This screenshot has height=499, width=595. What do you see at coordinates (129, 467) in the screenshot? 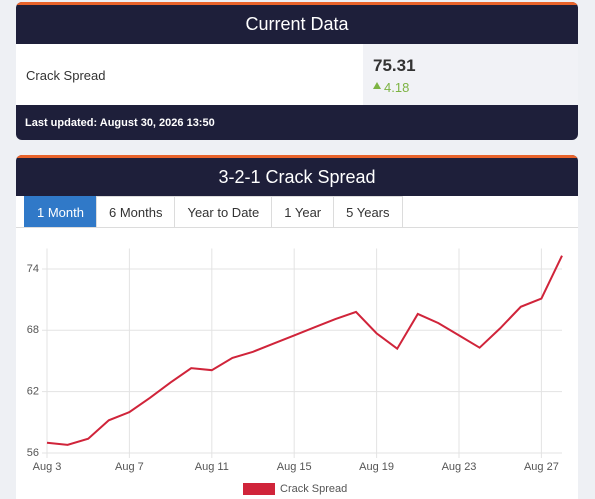
I see `x-tick-label: Aug 7` at bounding box center [129, 467].